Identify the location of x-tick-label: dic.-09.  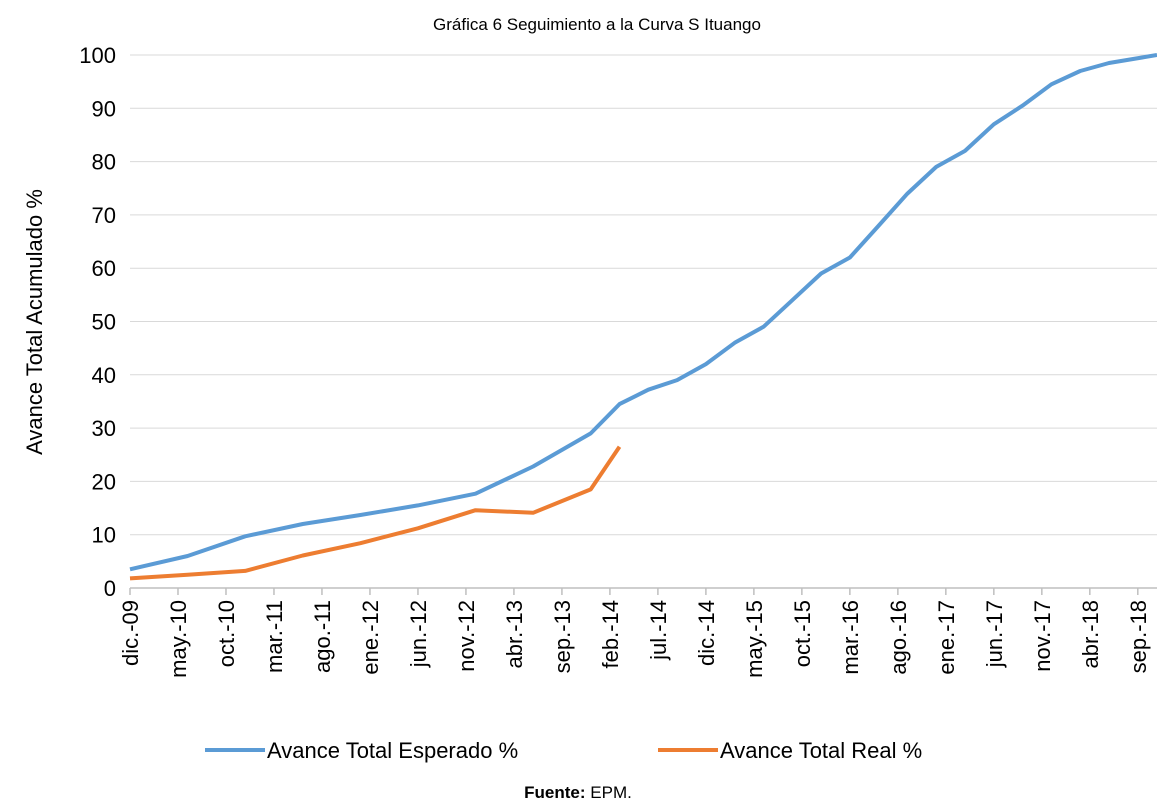
(130, 633).